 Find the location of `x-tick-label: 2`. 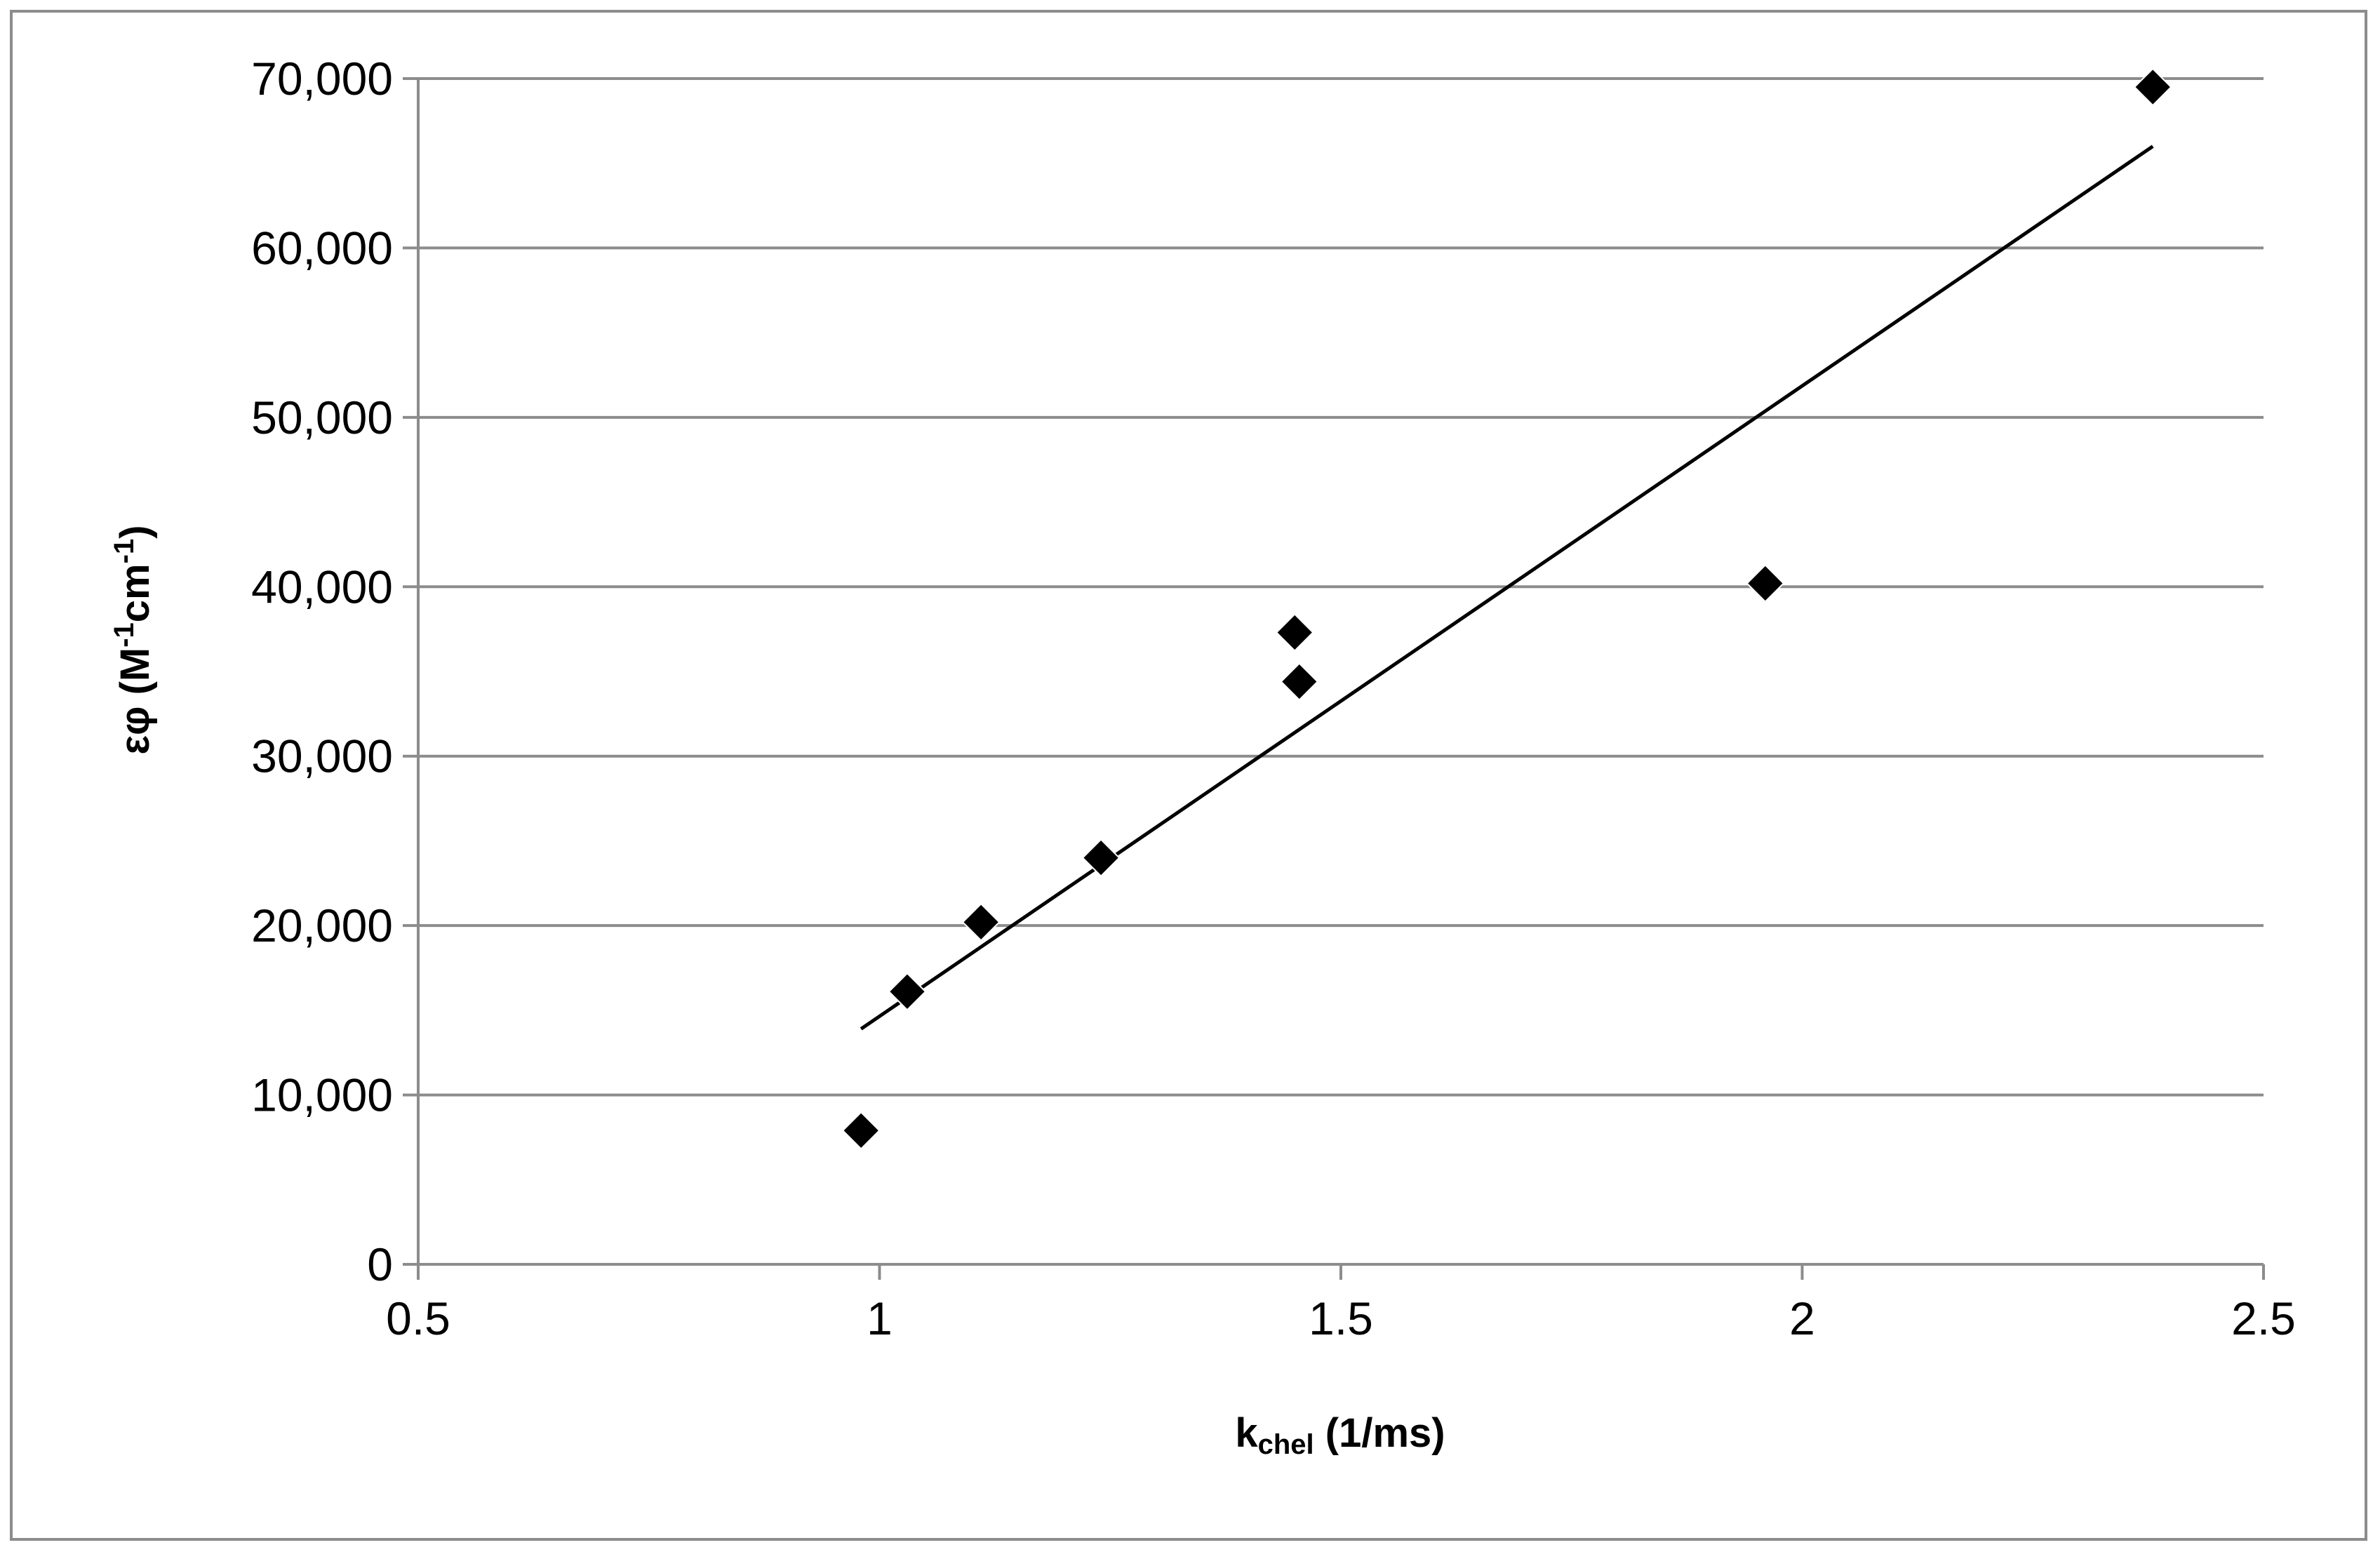

x-tick-label: 2 is located at coordinates (1802, 1318).